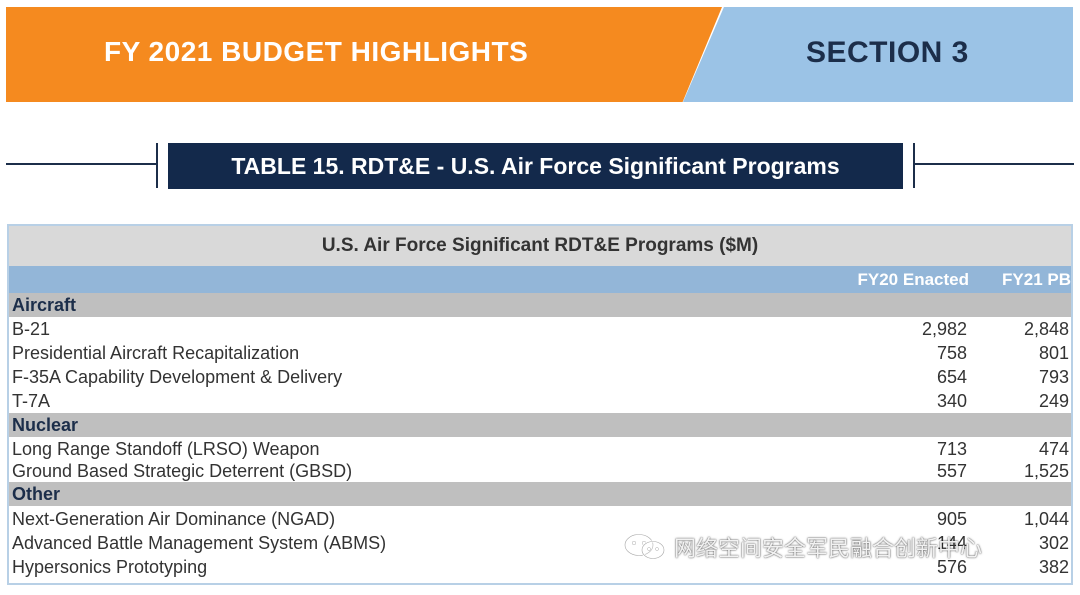 Image resolution: width=1080 pixels, height=595 pixels. I want to click on caption-tick-right, so click(914, 165).